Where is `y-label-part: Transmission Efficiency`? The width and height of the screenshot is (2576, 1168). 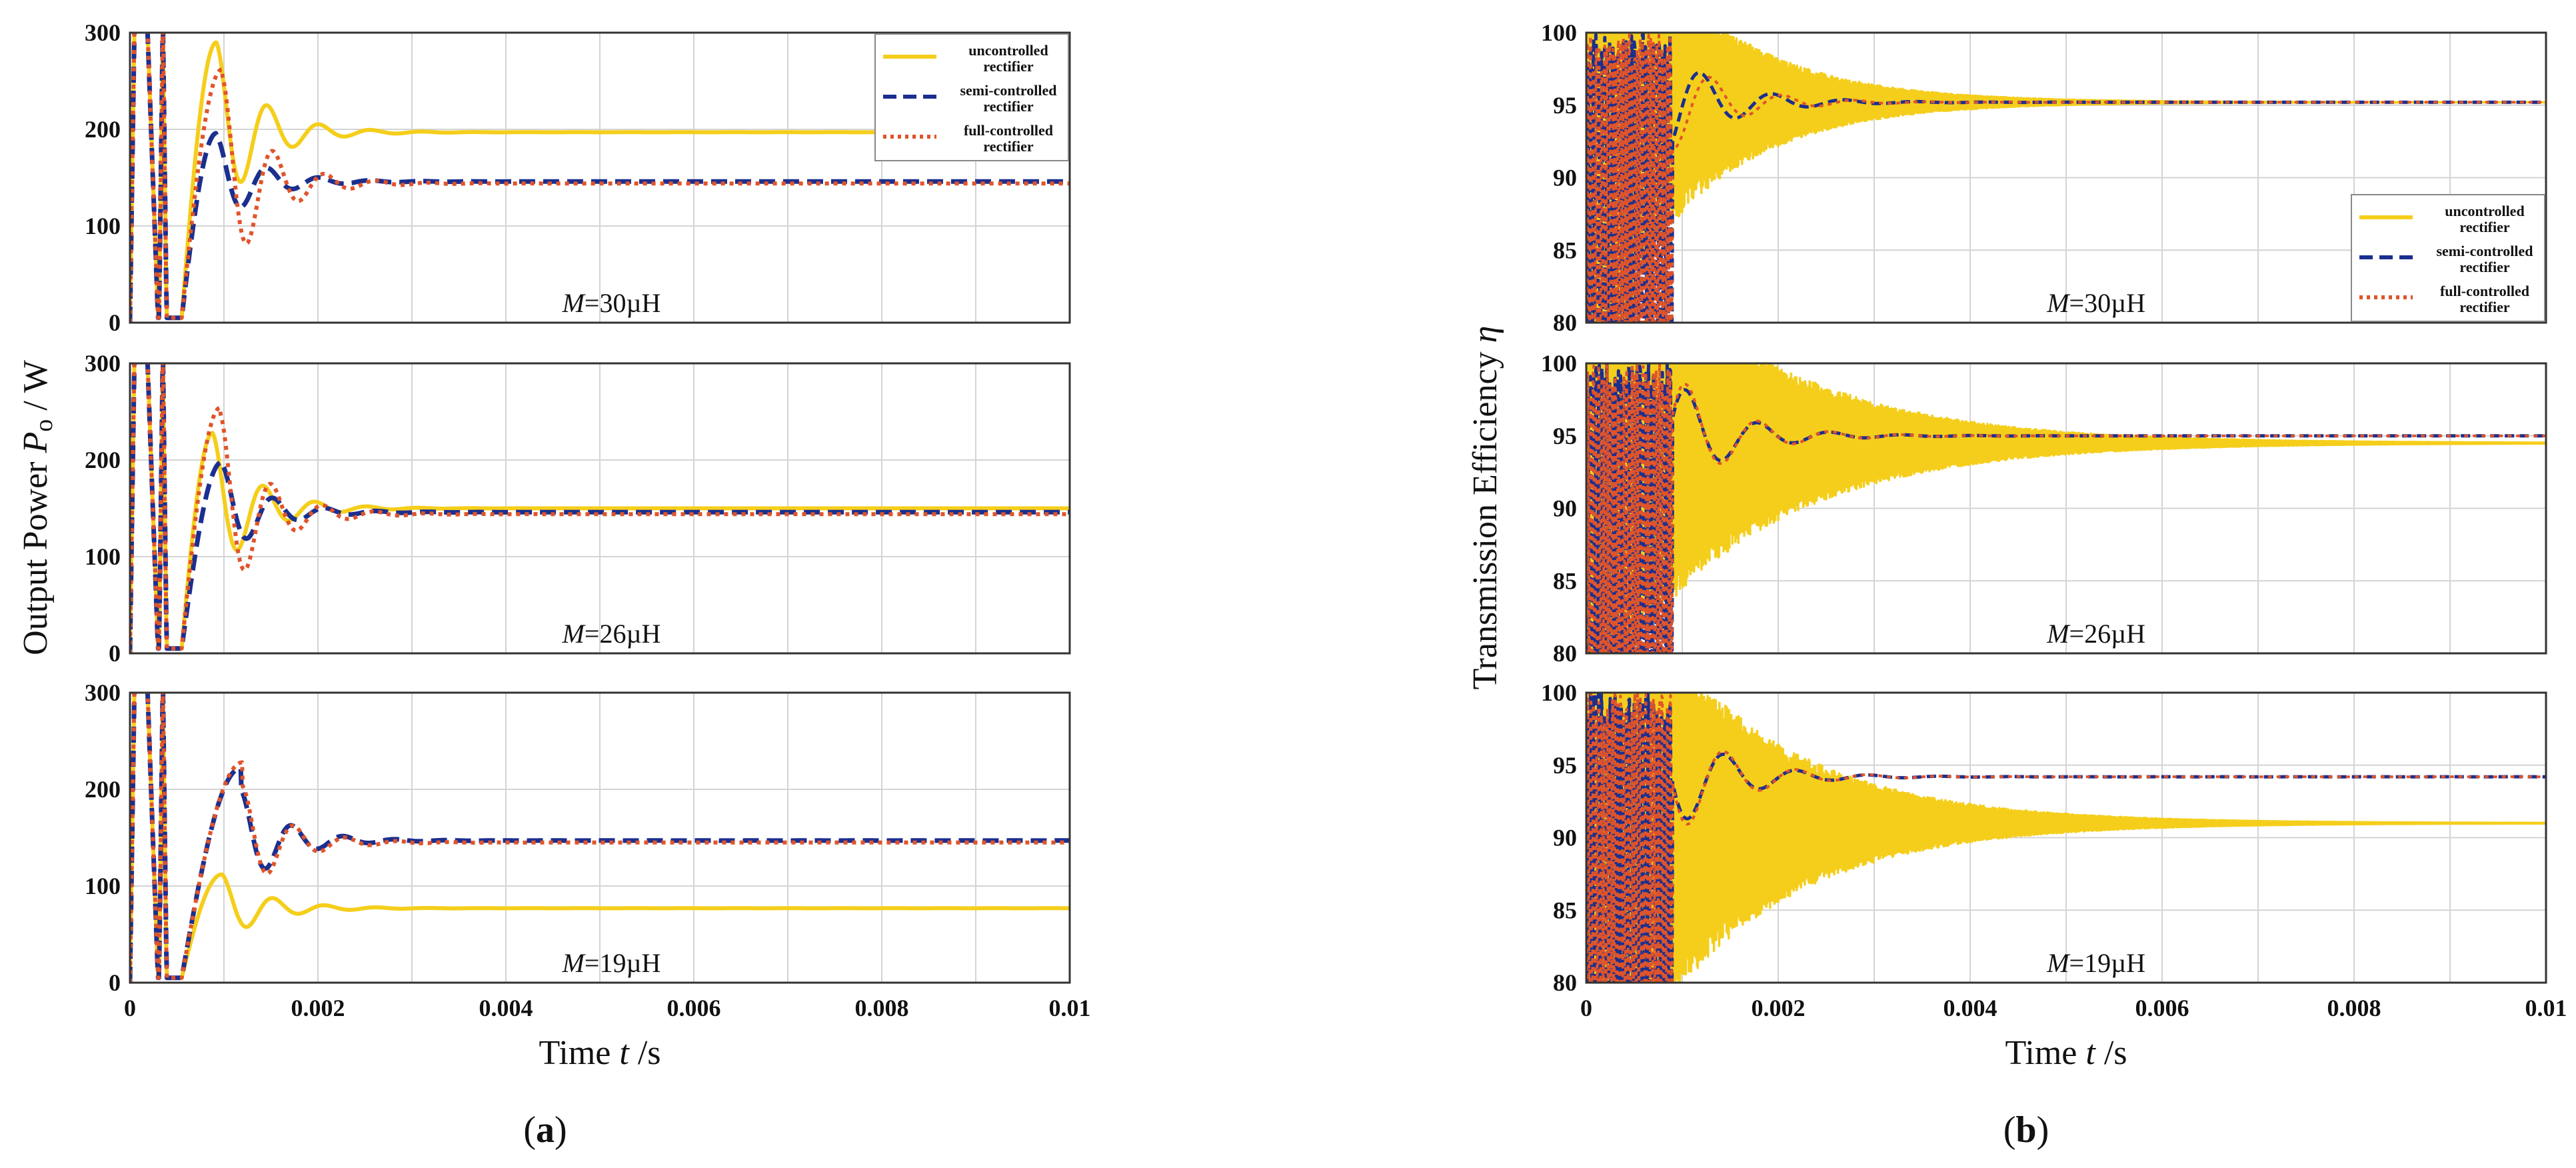 y-label-part: Transmission Efficiency is located at coordinates (1485, 516).